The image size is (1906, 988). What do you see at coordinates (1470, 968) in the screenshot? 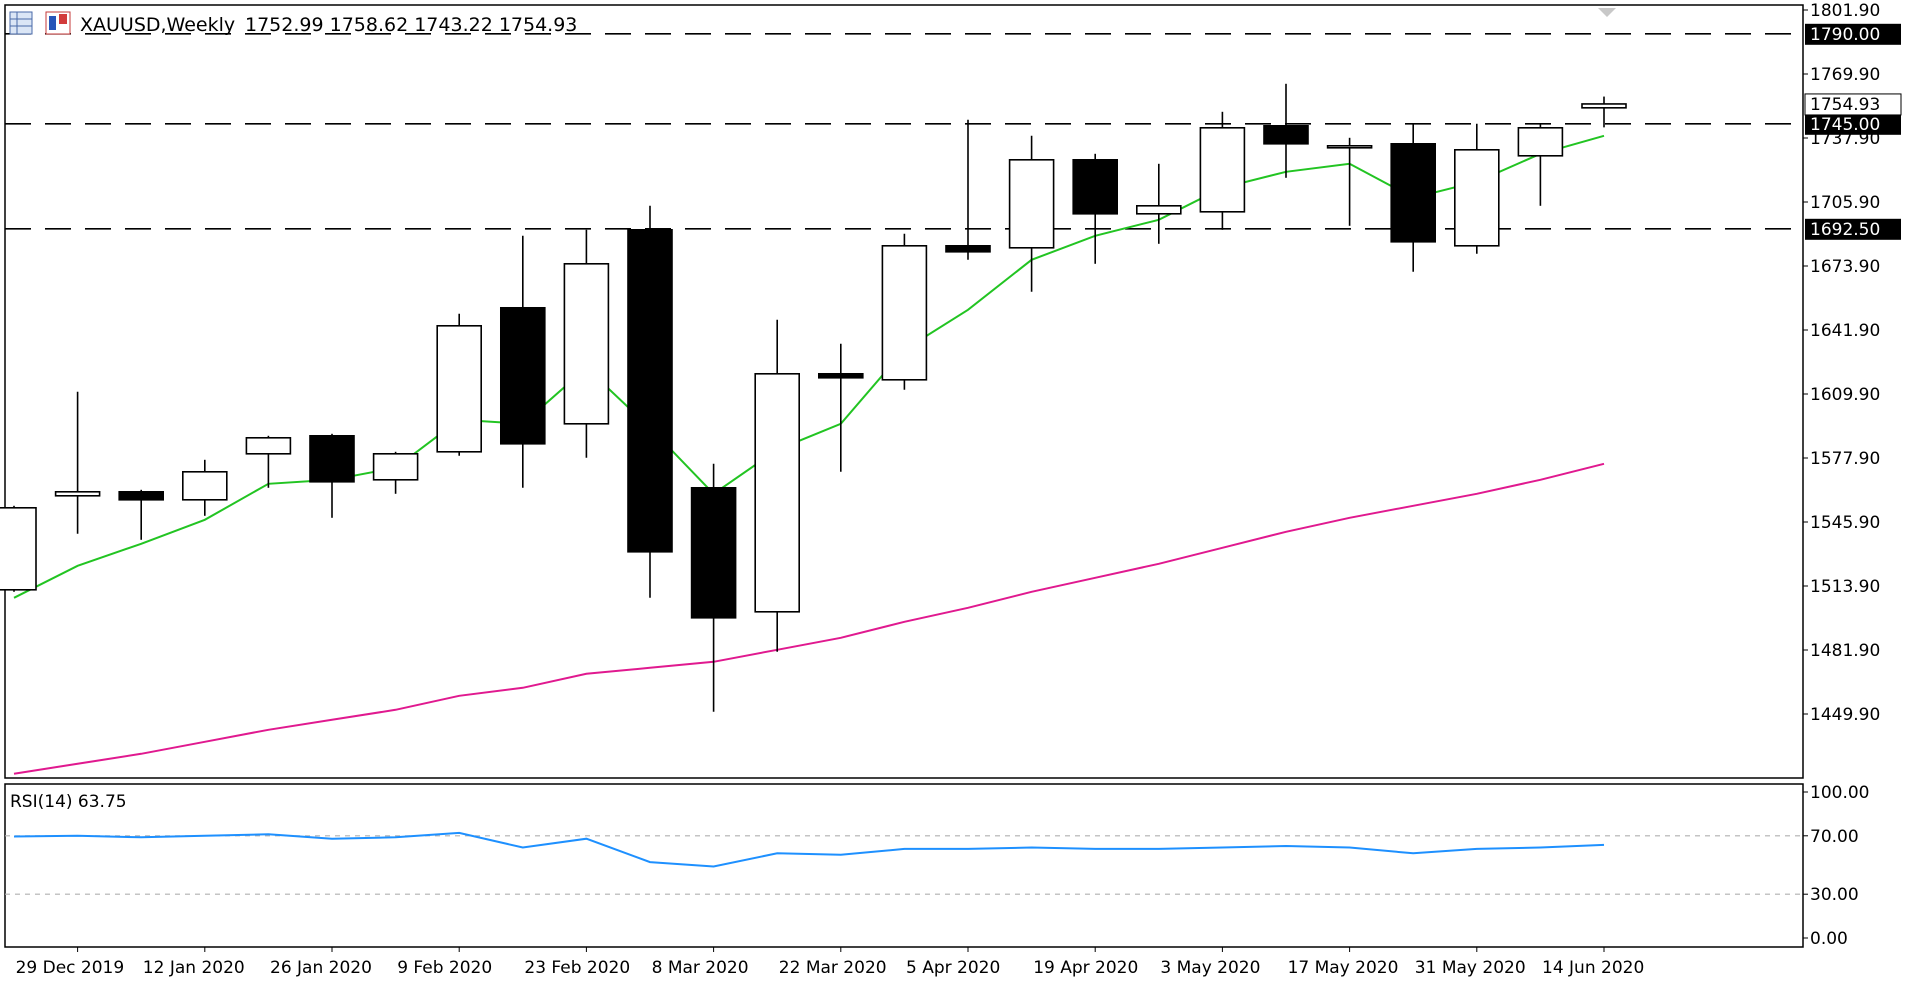
I see `time-tick-label: 31 May 2020` at bounding box center [1470, 968].